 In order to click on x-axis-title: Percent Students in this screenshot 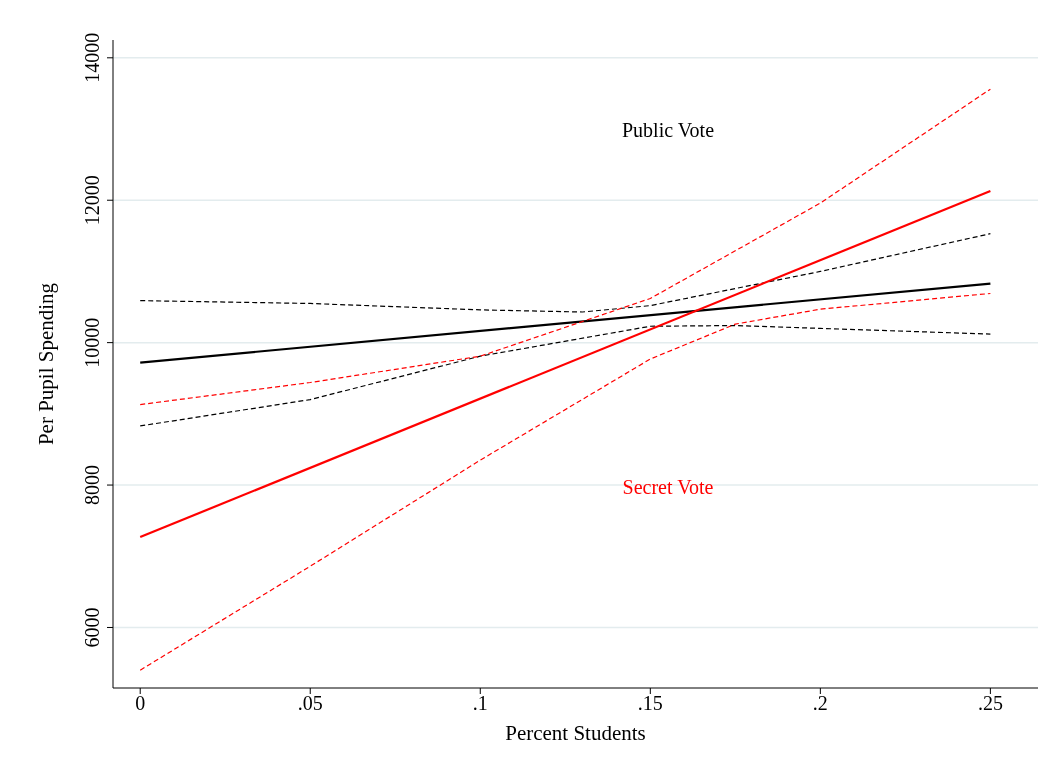, I will do `click(575, 733)`.